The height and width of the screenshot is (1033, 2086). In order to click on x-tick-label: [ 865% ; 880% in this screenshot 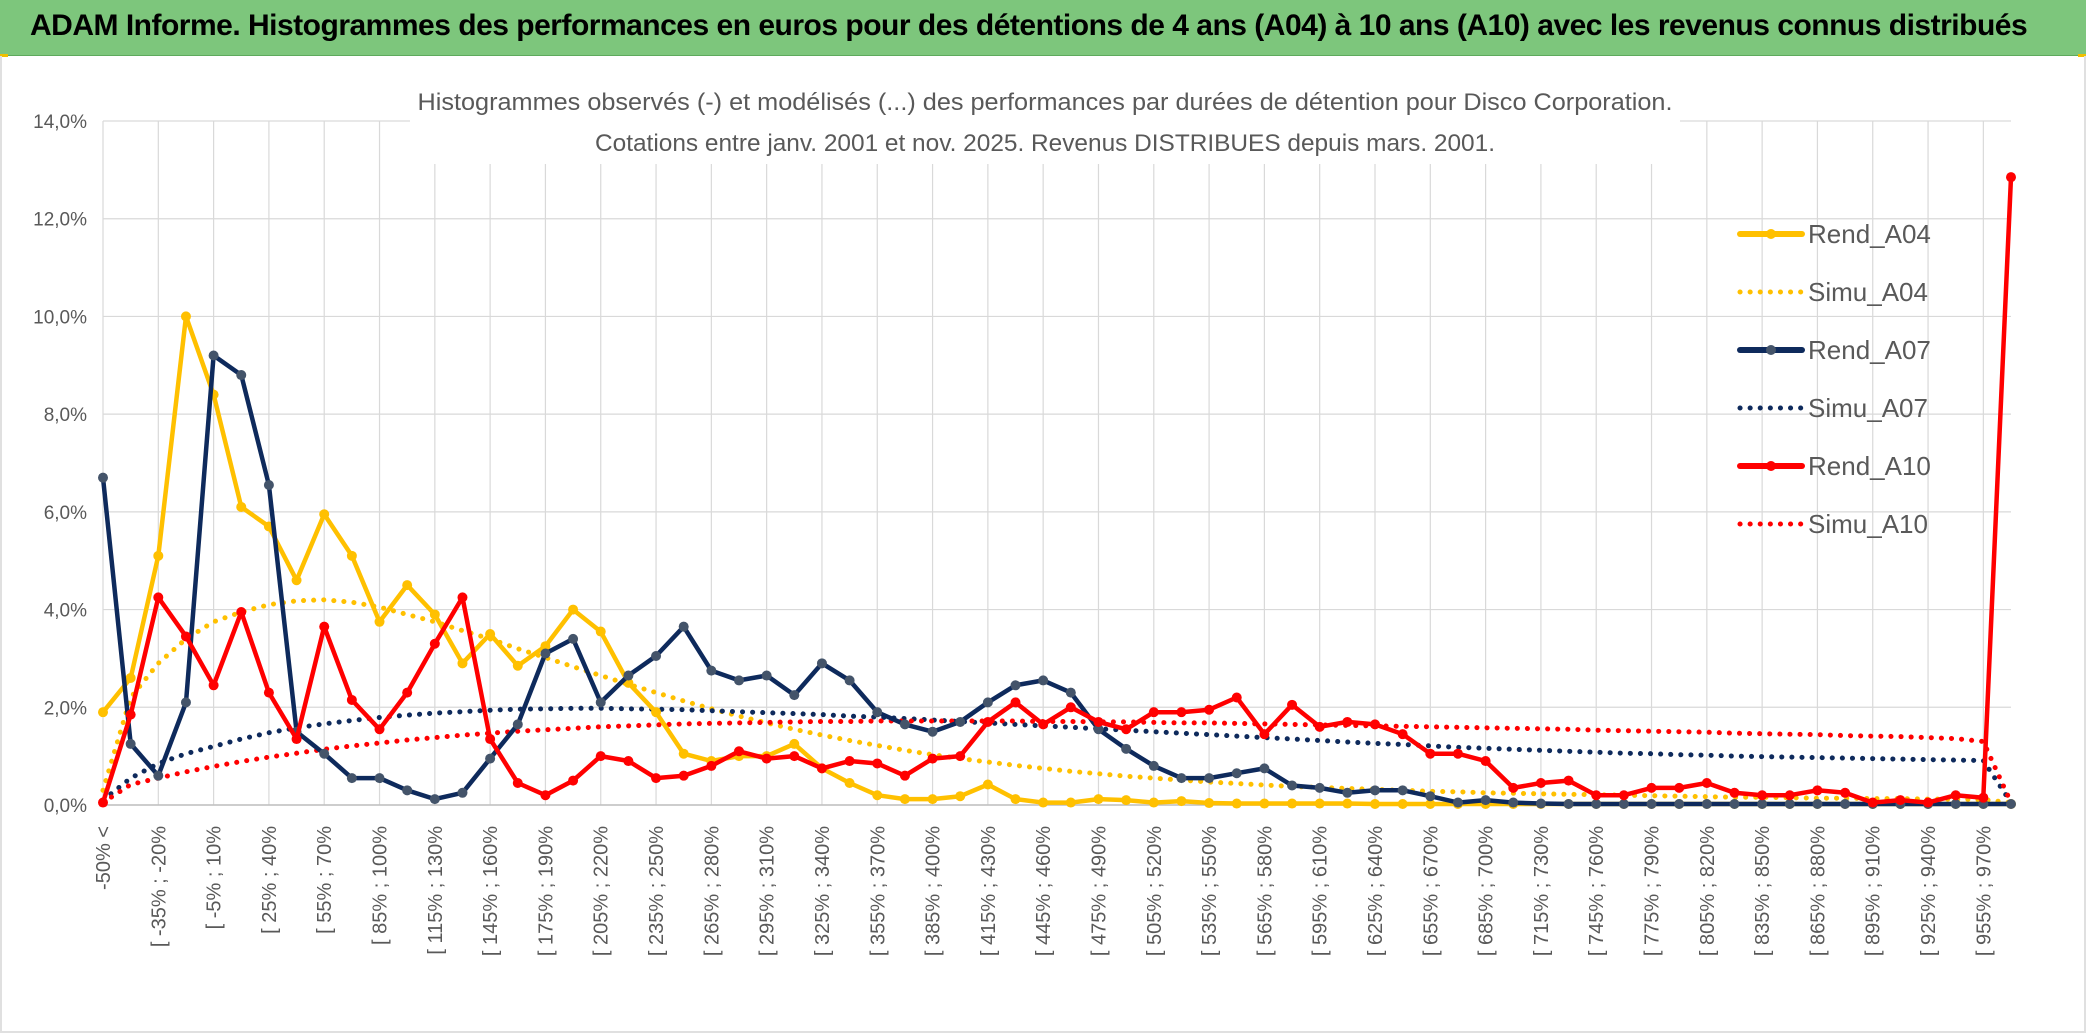, I will do `click(1818, 891)`.